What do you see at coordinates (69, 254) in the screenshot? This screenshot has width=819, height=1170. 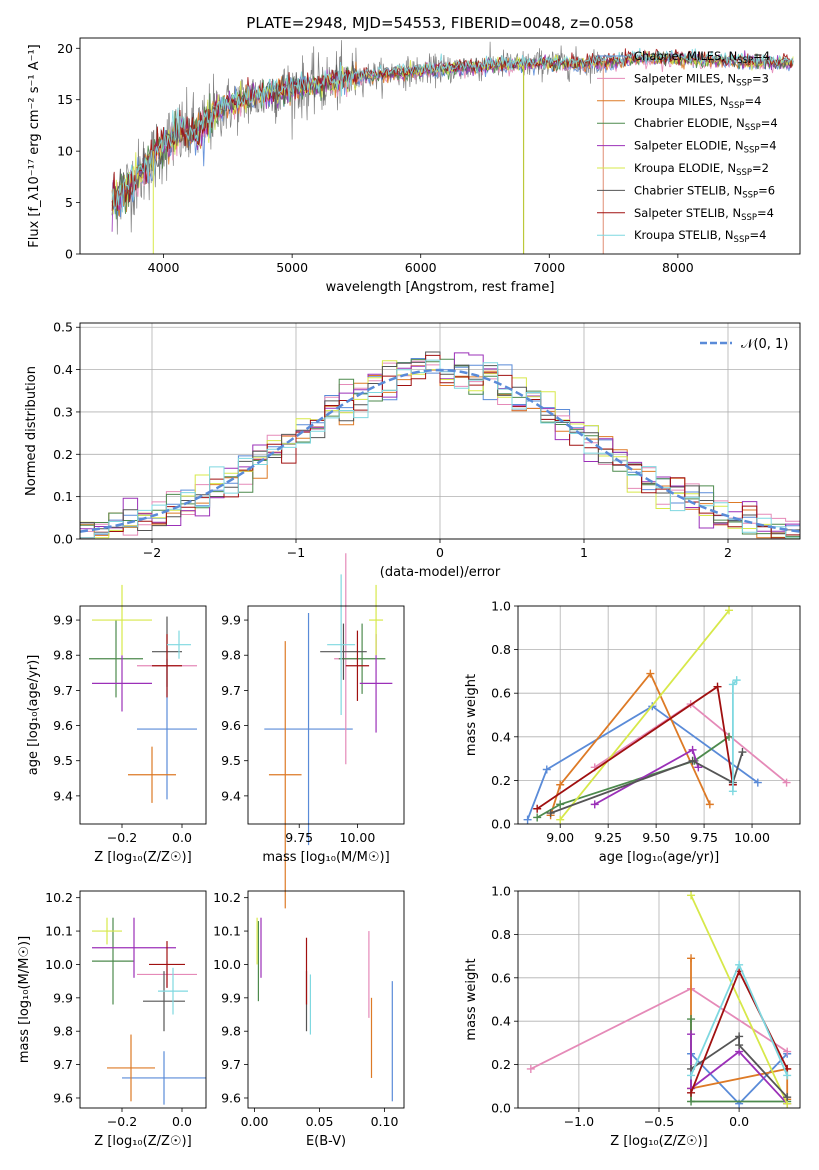 I see `spectrum-ytick-label: 0` at bounding box center [69, 254].